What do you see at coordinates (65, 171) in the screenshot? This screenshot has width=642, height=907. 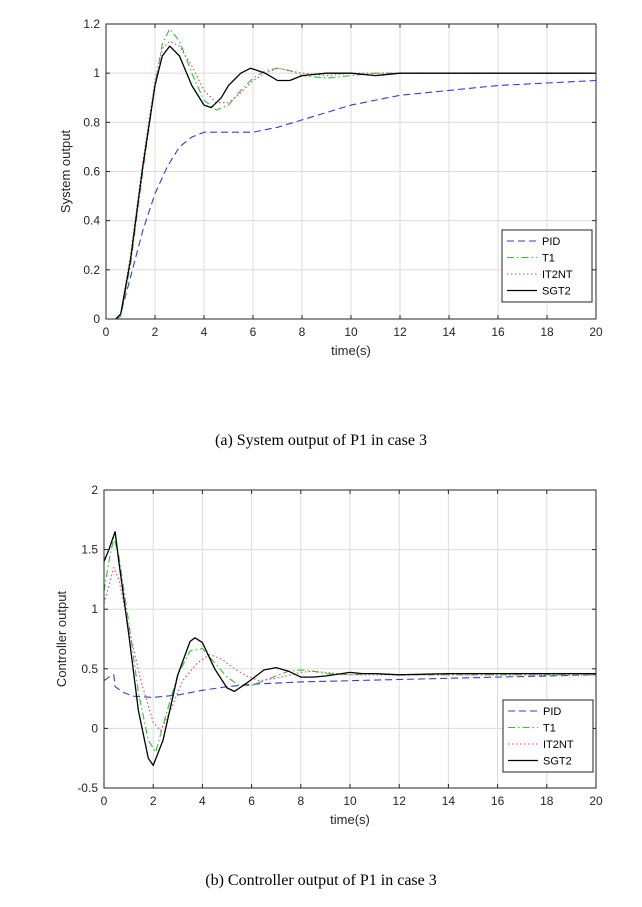 I see `y-axis-label: System output` at bounding box center [65, 171].